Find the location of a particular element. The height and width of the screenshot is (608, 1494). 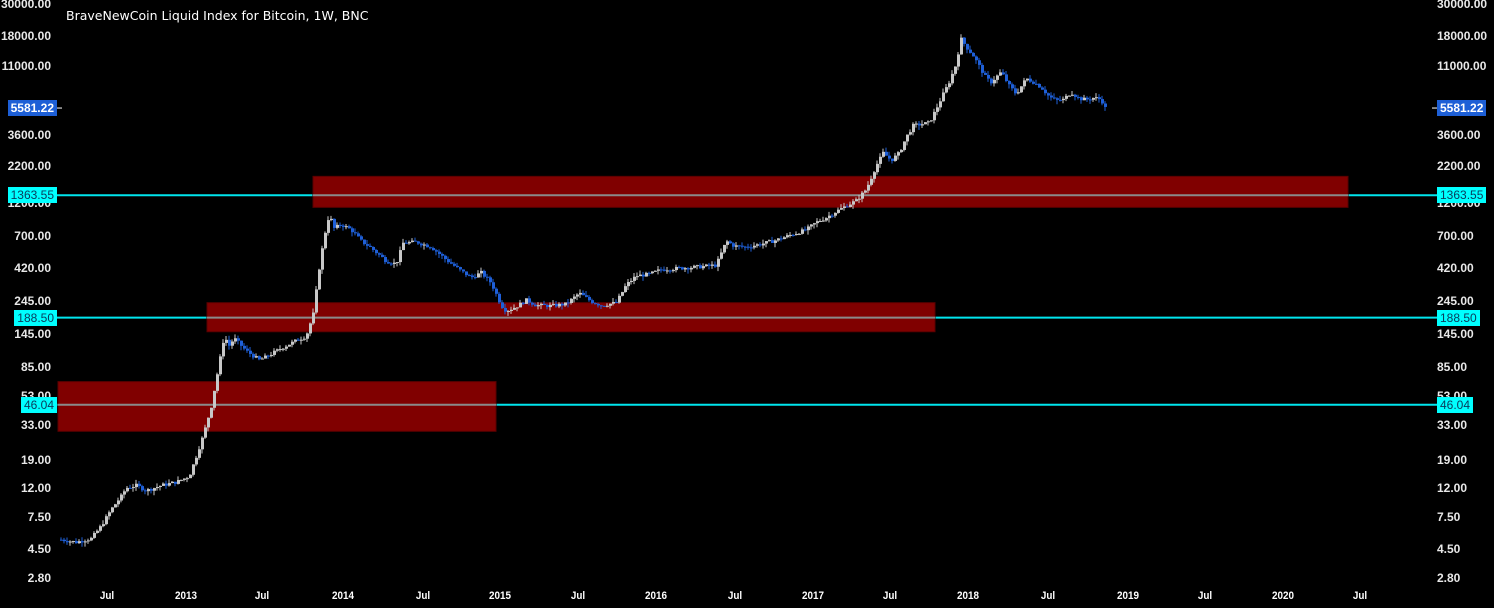

price-tick-label: 11000.00 is located at coordinates (1462, 66).